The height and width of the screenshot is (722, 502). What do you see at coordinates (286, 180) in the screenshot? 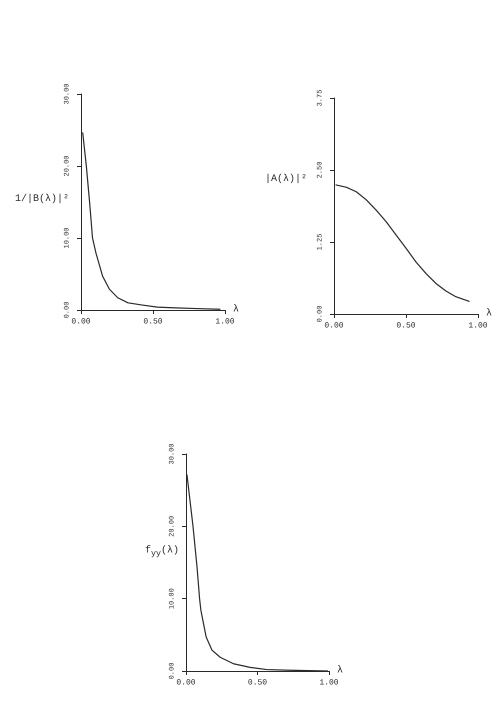
I see `y-axis-title: |A(λ)|²` at bounding box center [286, 180].